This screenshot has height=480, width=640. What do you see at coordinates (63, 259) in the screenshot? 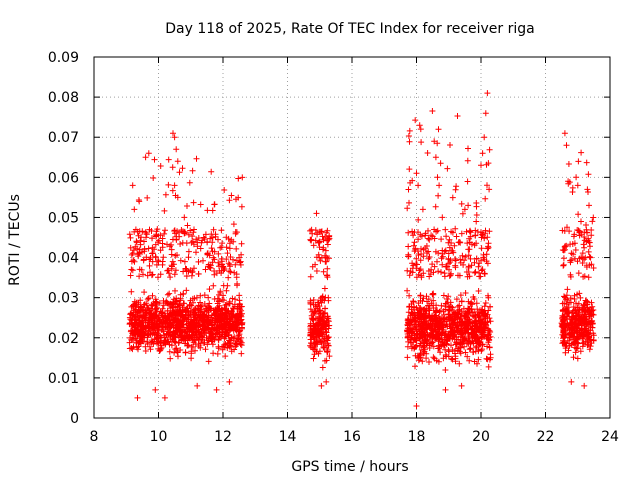
I see `y-tick-label: 0.04` at bounding box center [63, 259].